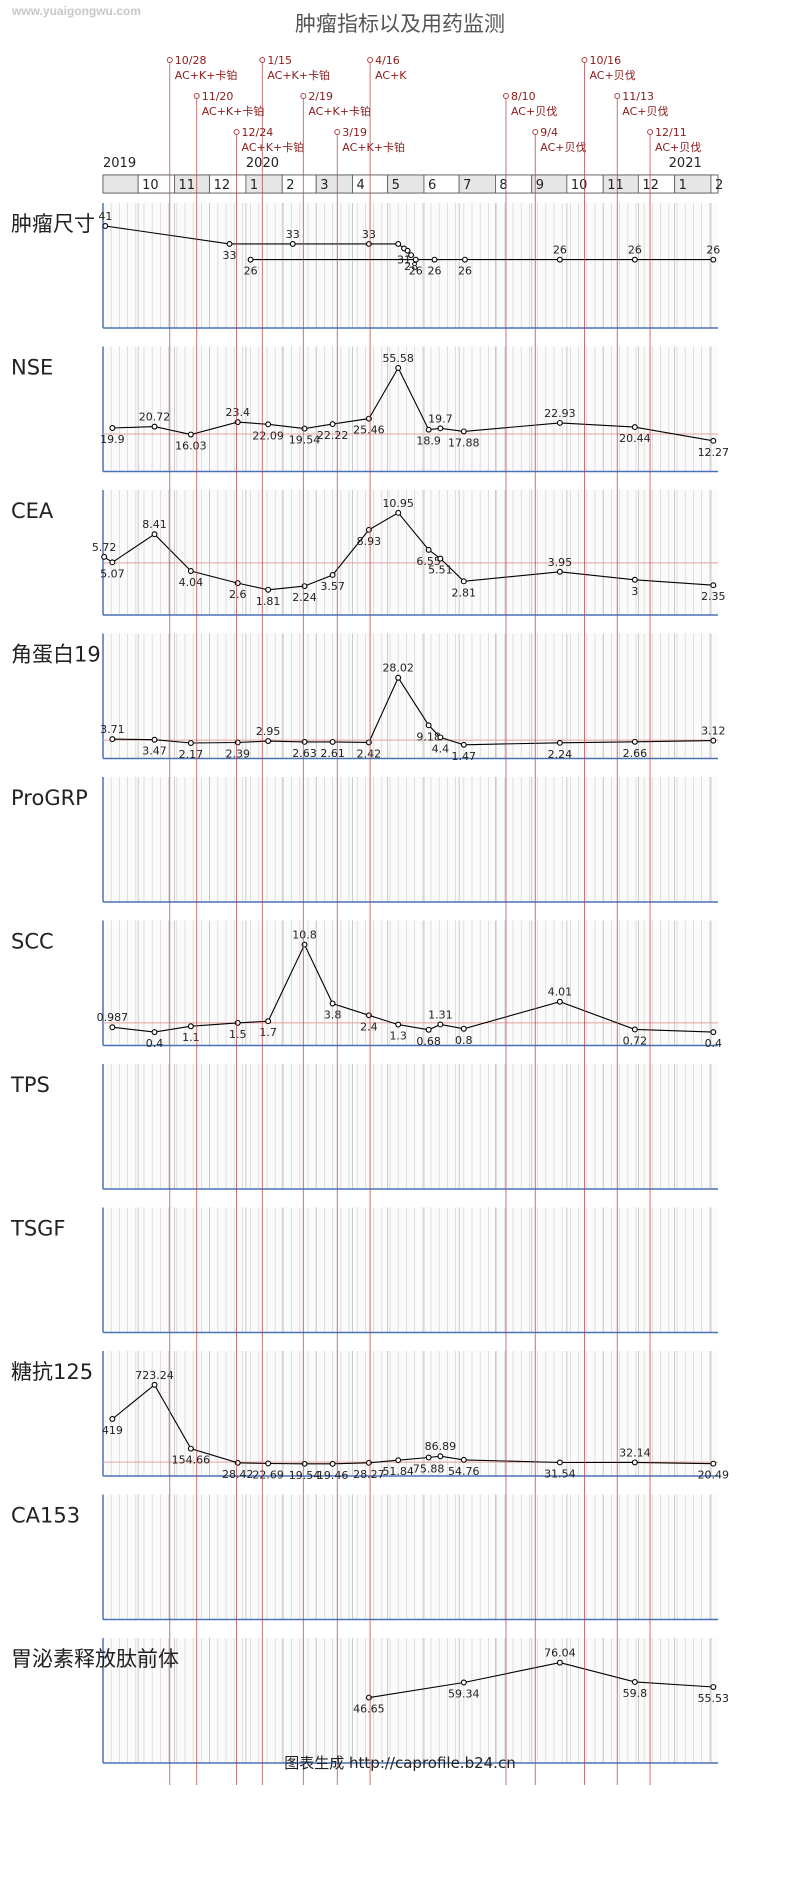 This screenshot has width=800, height=1880. I want to click on data-label: 3.8, so click(333, 1015).